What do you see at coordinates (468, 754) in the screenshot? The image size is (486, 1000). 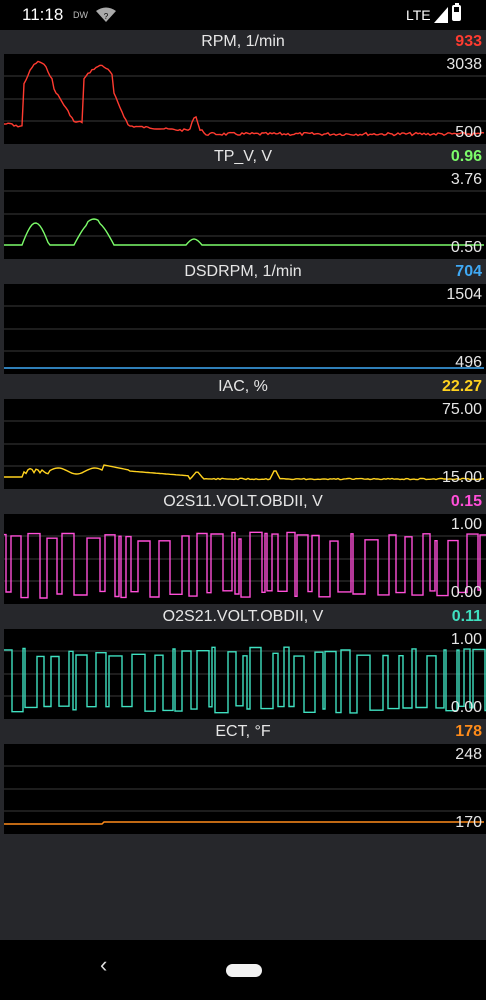 I see `axis-max-label: 248` at bounding box center [468, 754].